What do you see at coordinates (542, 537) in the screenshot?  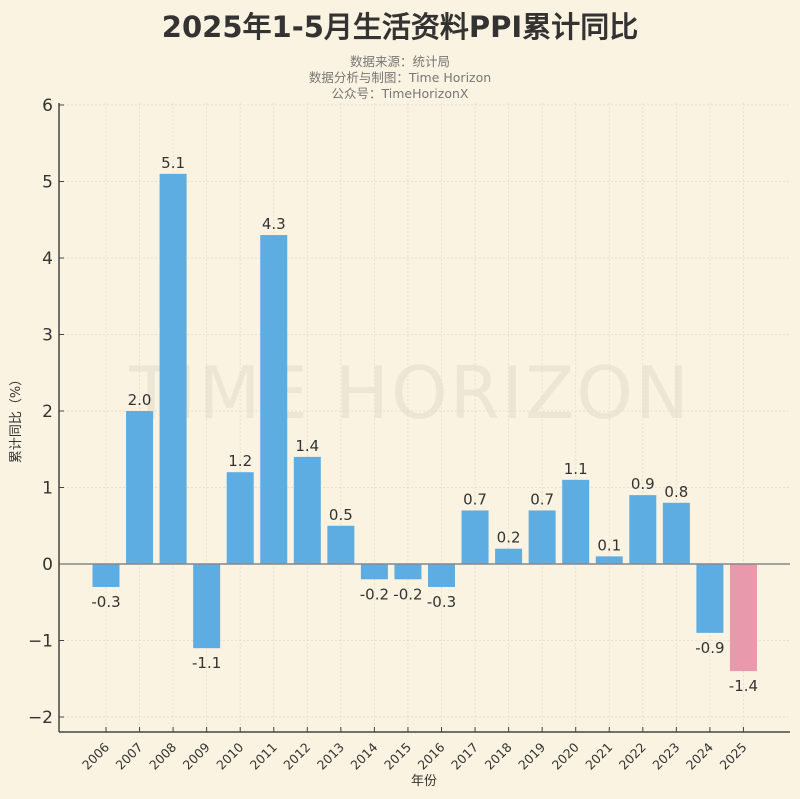 I see `bar-2019` at bounding box center [542, 537].